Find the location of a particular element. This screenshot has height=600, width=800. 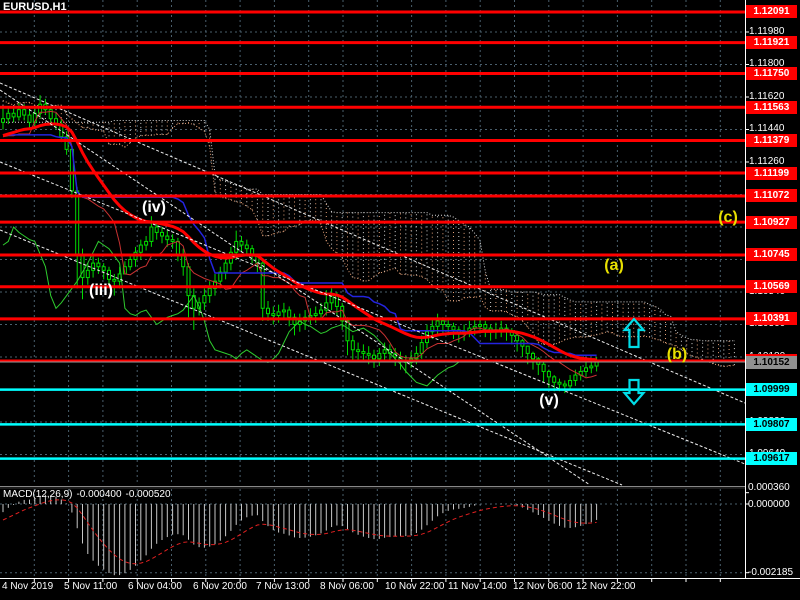

macd-label: MACD(12,26,9) -0.000400 -0.000520 is located at coordinates (89, 494).